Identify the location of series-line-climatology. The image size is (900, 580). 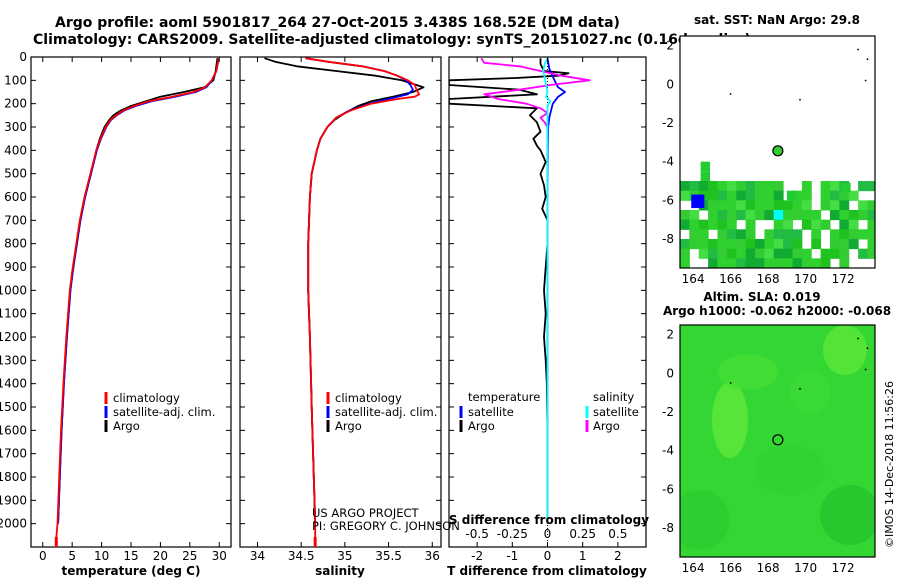
(363, 297).